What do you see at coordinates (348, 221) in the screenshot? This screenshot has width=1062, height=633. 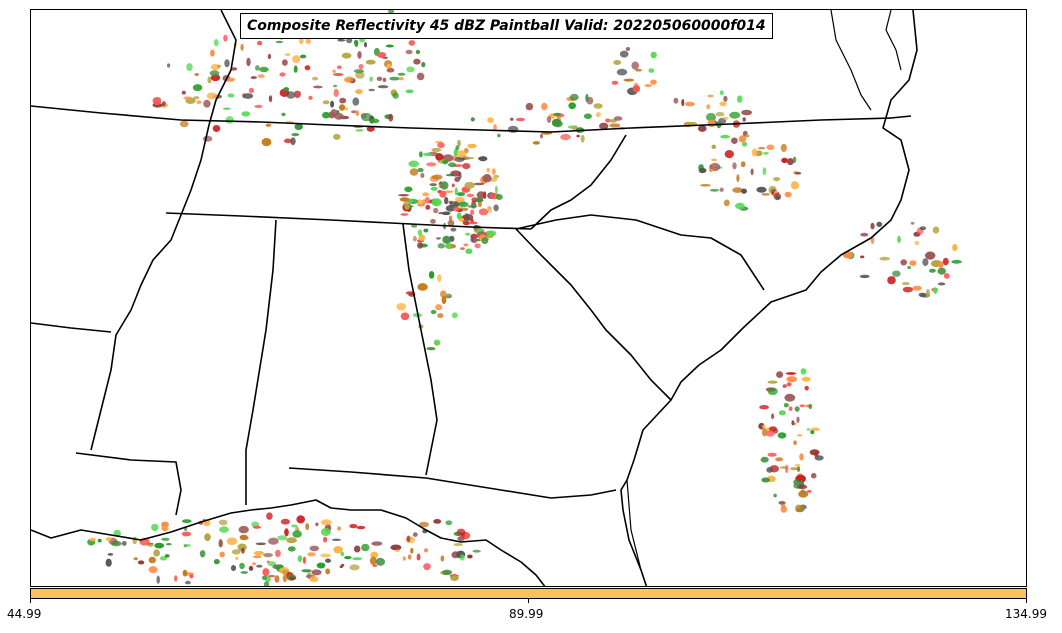 I see `tn-southern-boundary` at bounding box center [348, 221].